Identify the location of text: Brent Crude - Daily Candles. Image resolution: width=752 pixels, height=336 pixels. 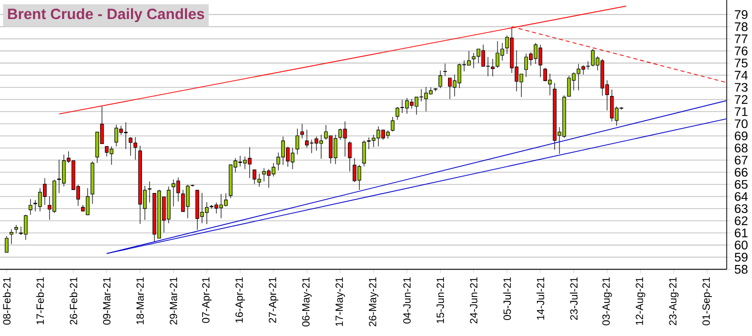
(106, 15).